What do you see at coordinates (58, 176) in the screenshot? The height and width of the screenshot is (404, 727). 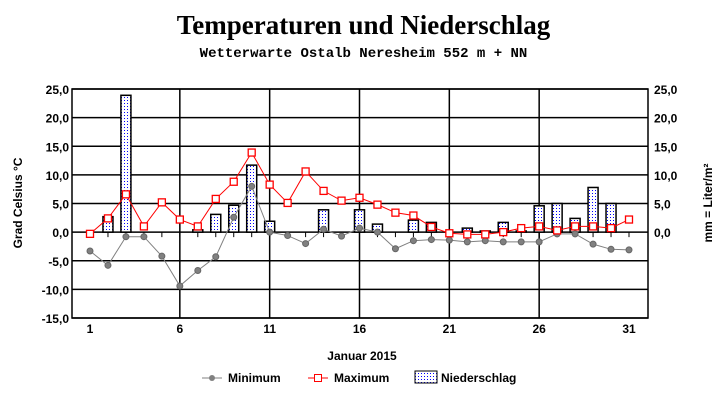 I see `y-tick-label: 10,0` at bounding box center [58, 176].